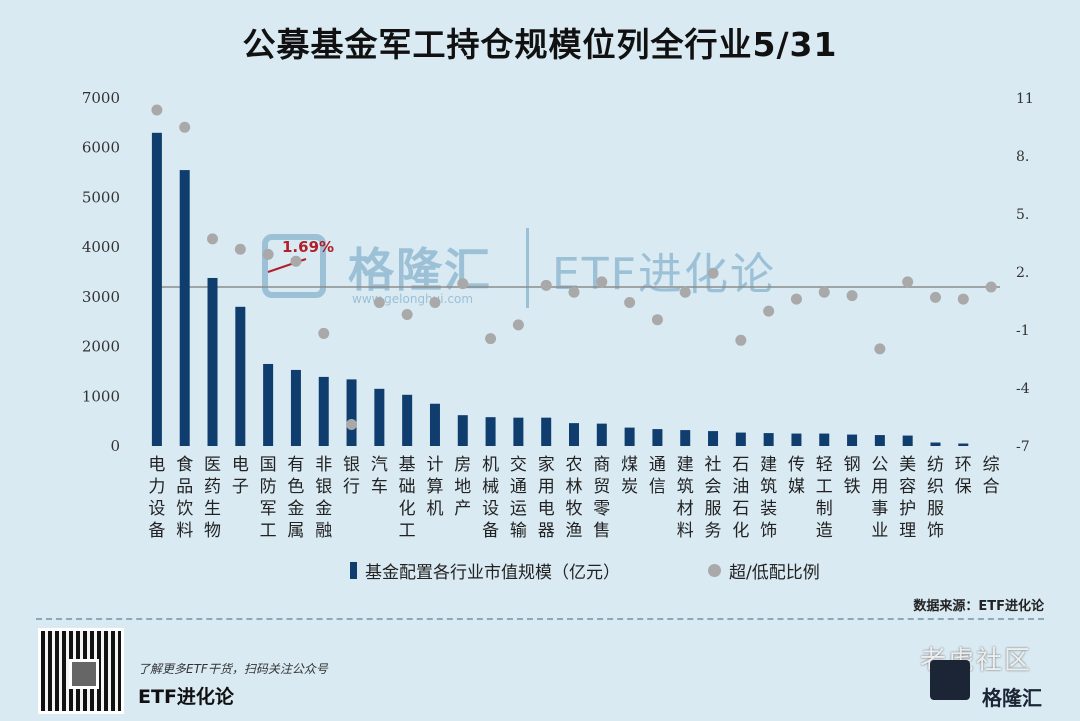 The height and width of the screenshot is (721, 1080). I want to click on bar-机械设备, so click(490, 431).